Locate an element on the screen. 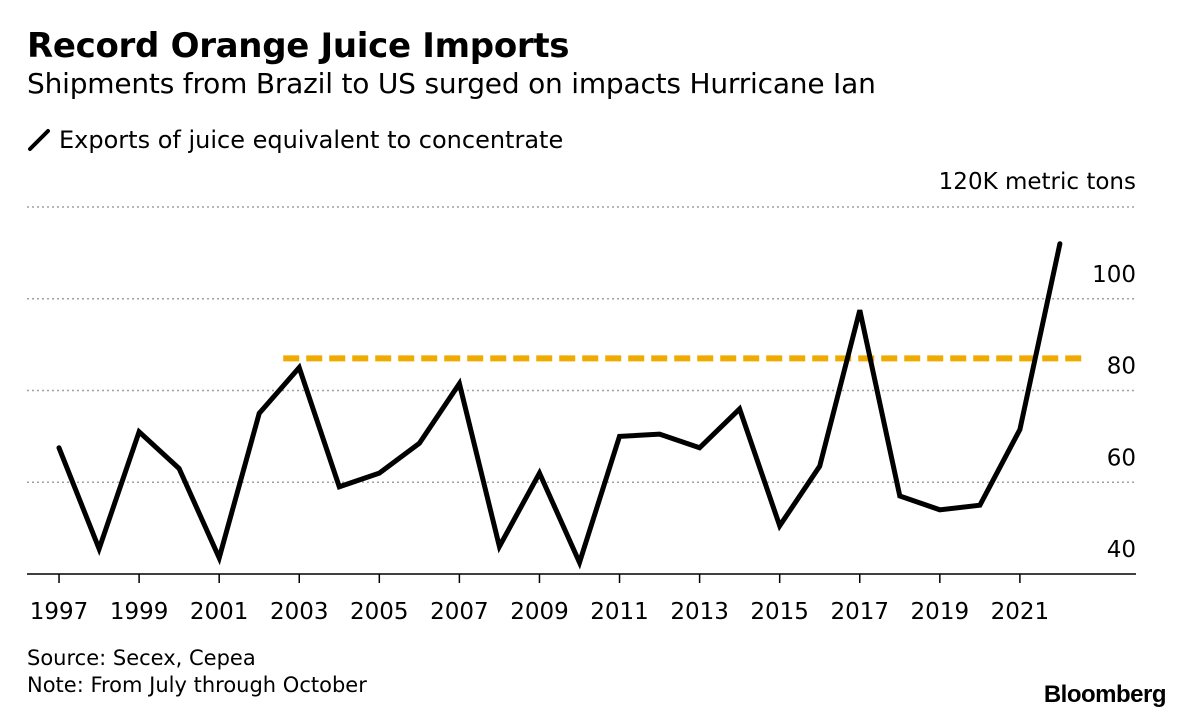 The image size is (1189, 715). x-axis is located at coordinates (581, 578).